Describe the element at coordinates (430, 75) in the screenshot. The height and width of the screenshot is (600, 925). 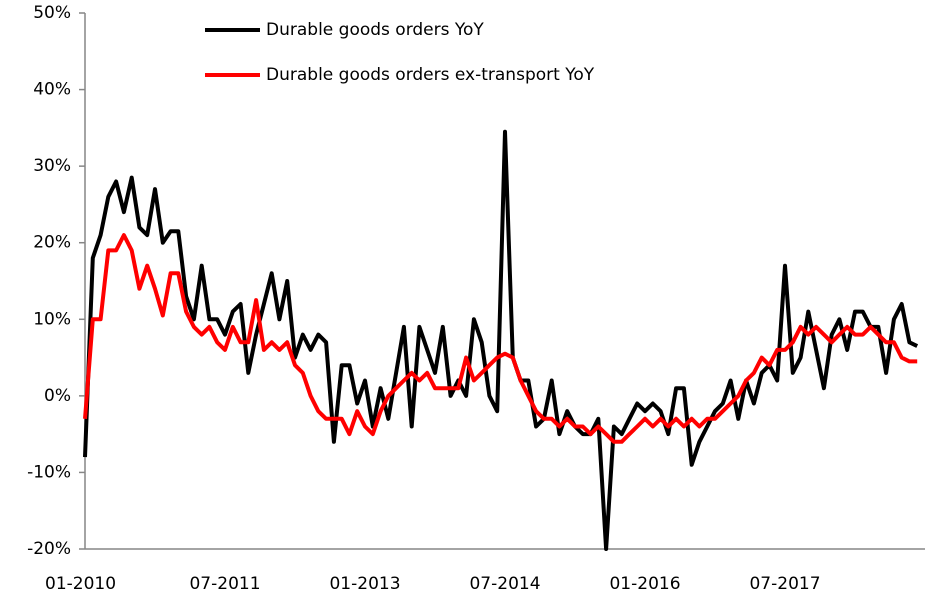
I see `legend-label: Durable goods orders ex-transport YoY` at that location.